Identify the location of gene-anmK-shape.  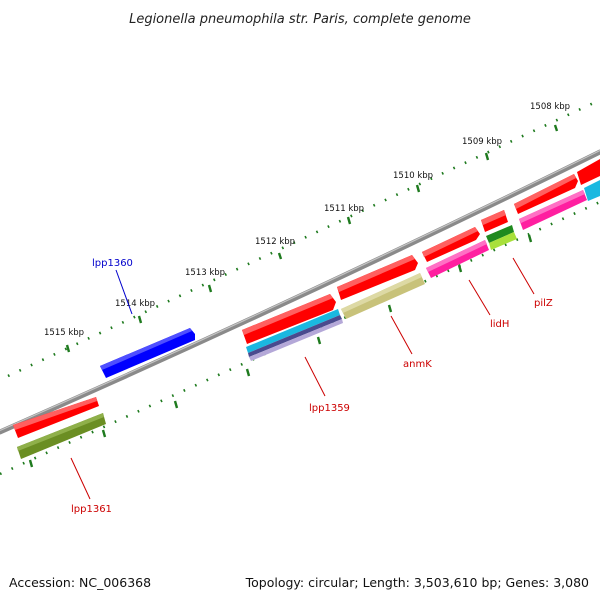
(377, 277).